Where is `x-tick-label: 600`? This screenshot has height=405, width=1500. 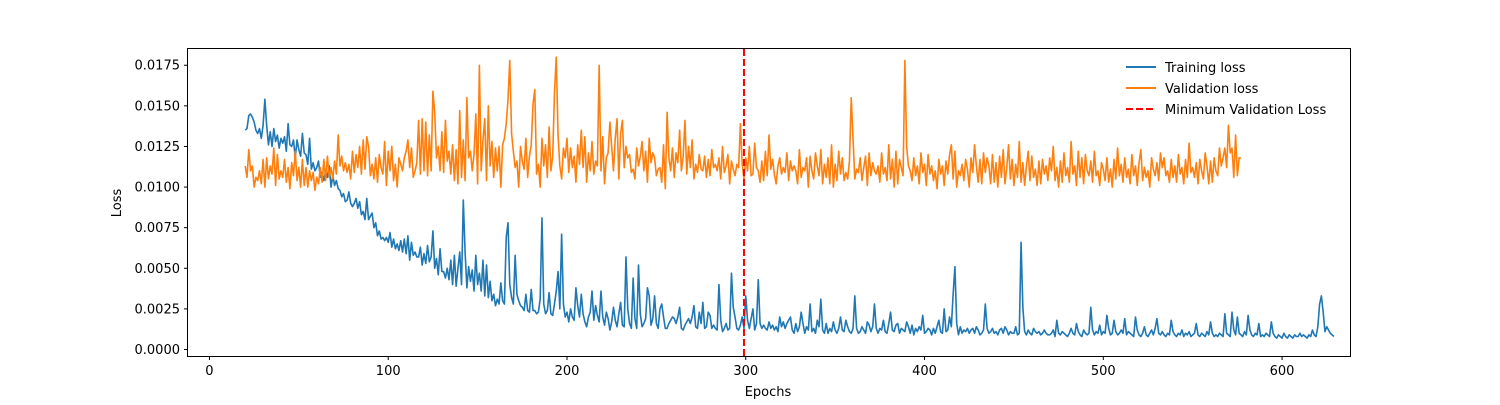 x-tick-label: 600 is located at coordinates (1282, 371).